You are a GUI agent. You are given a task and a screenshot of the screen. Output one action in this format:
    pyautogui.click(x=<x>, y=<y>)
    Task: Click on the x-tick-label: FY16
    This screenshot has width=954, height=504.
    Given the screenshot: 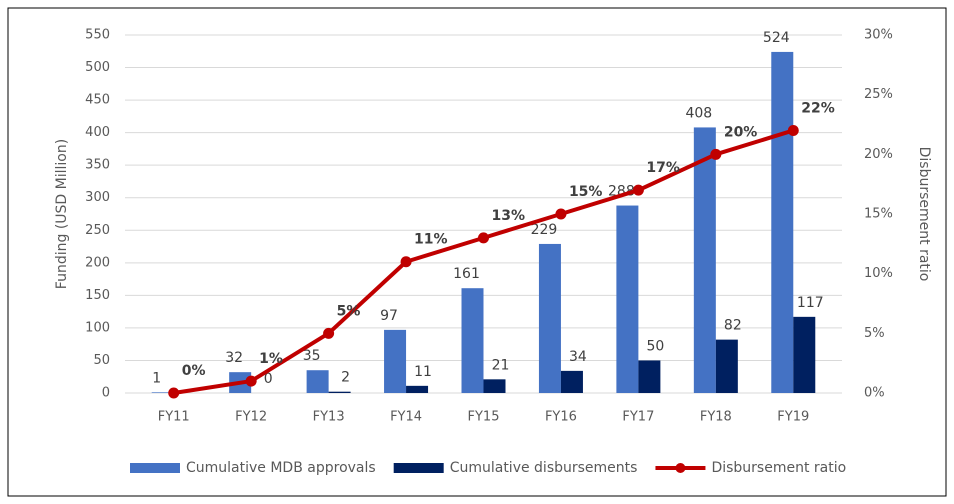 What is the action you would take?
    pyautogui.click(x=561, y=417)
    